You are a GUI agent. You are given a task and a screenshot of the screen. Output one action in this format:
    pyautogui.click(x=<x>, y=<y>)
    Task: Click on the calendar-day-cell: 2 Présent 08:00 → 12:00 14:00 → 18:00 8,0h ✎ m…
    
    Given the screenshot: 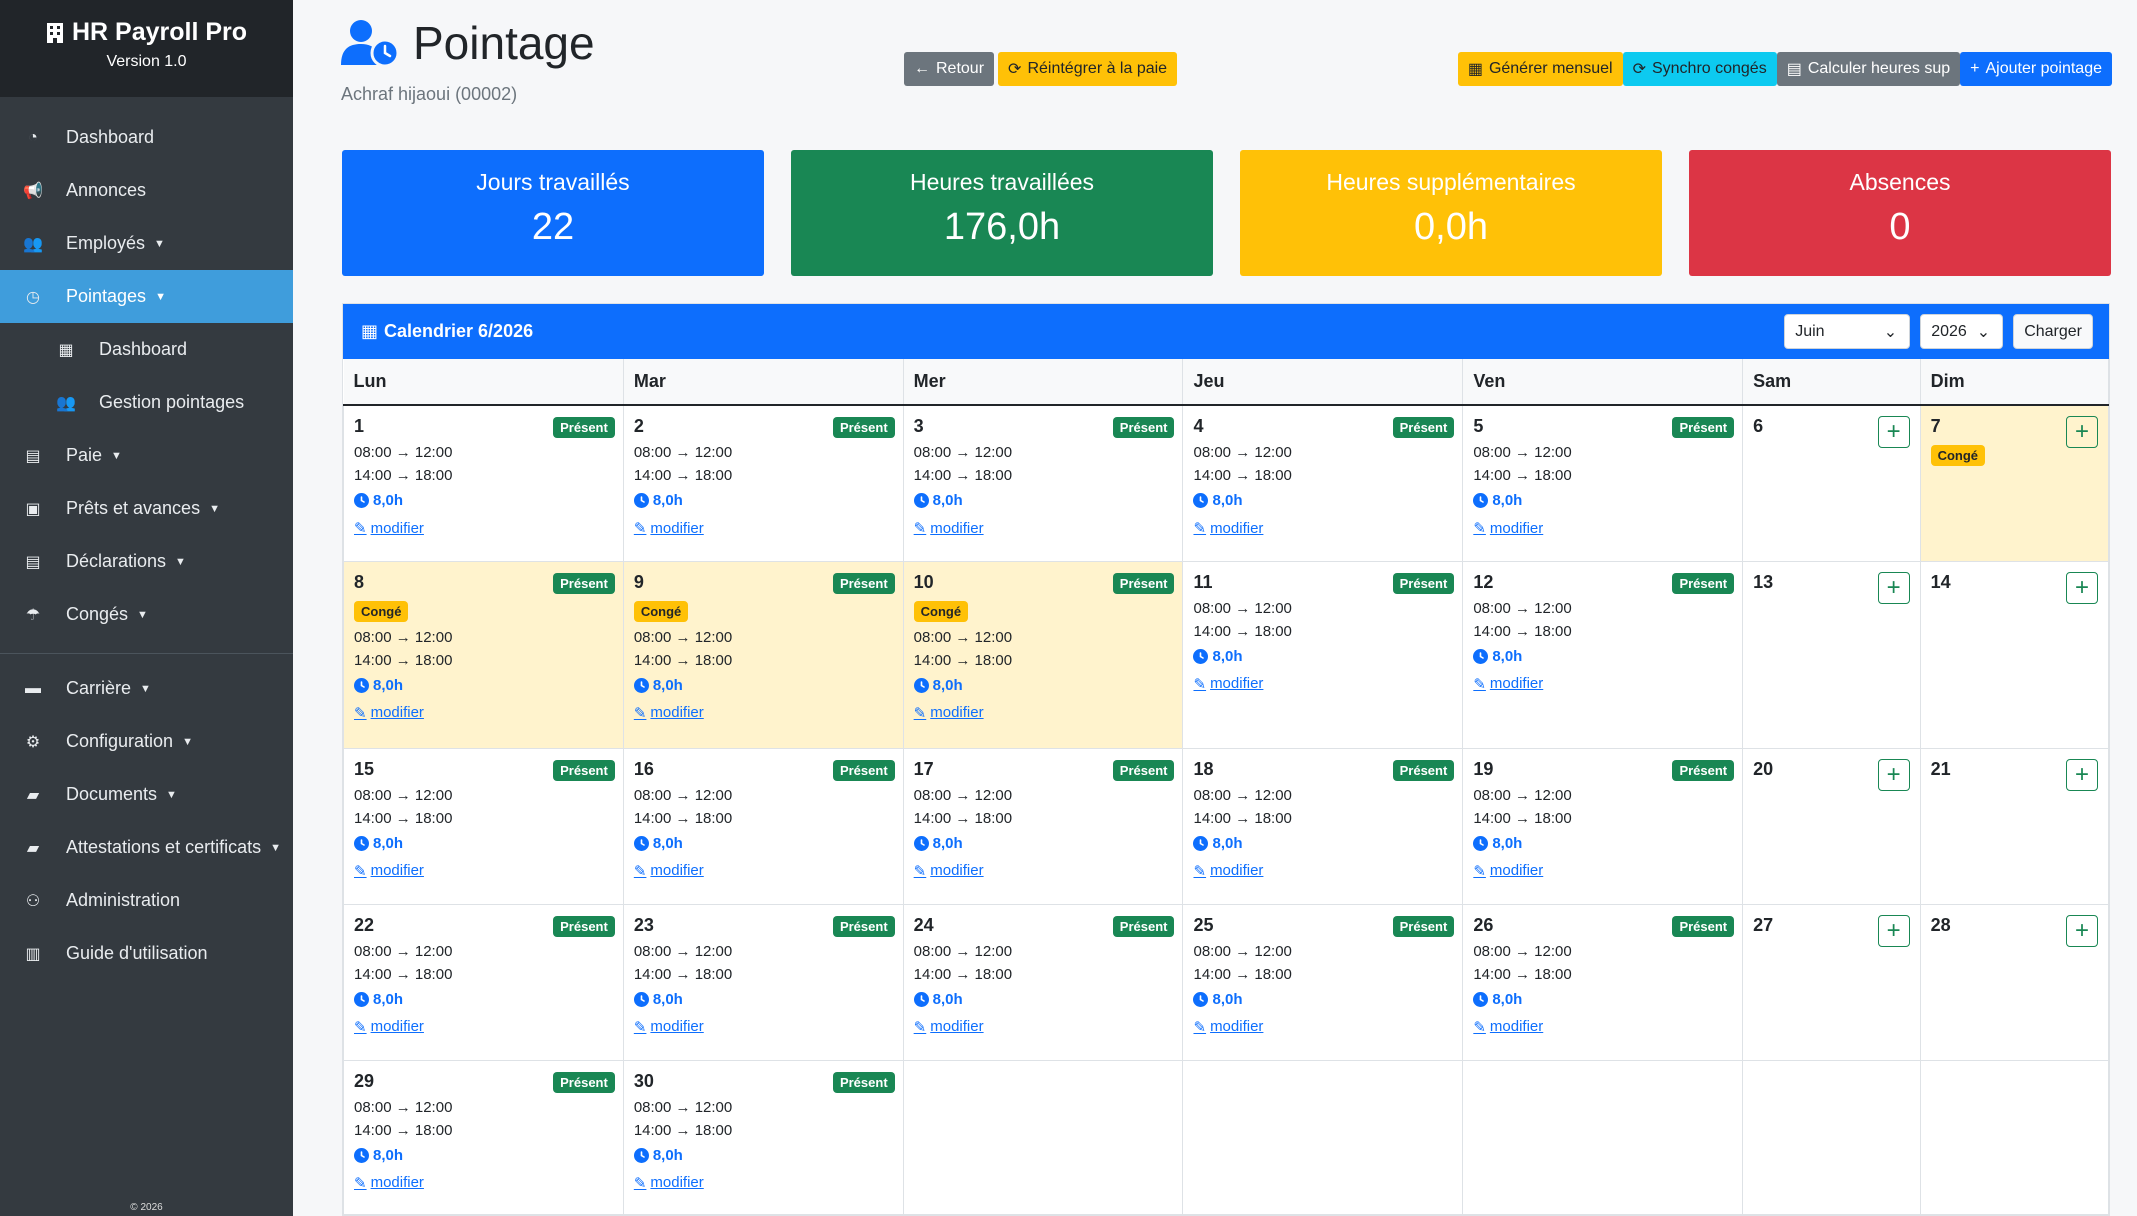 What is the action you would take?
    pyautogui.click(x=763, y=483)
    